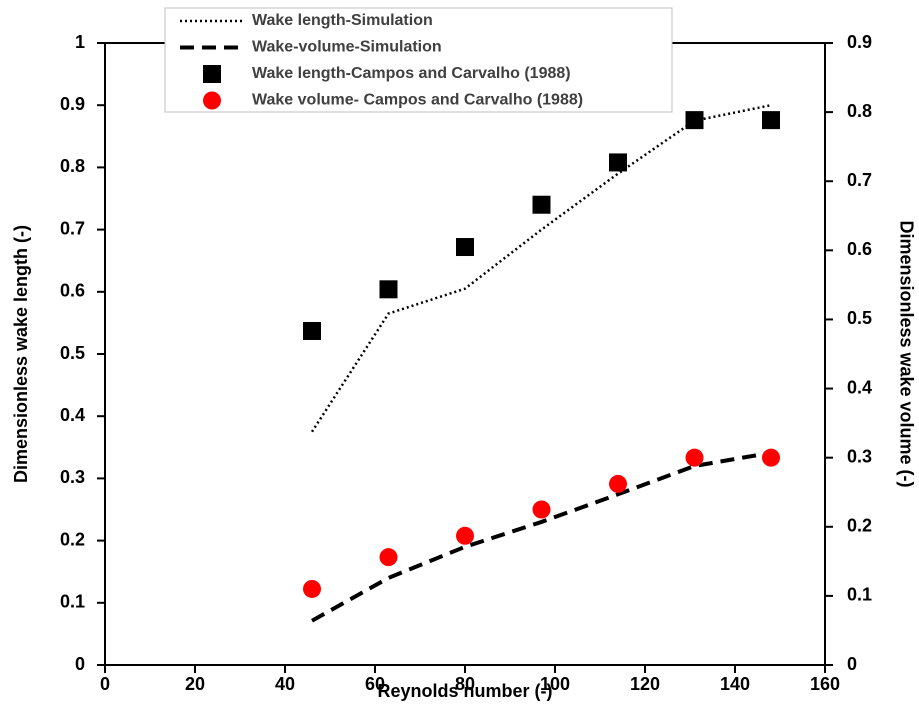 The width and height of the screenshot is (919, 711). What do you see at coordinates (735, 684) in the screenshot?
I see `x-tick-label: 140` at bounding box center [735, 684].